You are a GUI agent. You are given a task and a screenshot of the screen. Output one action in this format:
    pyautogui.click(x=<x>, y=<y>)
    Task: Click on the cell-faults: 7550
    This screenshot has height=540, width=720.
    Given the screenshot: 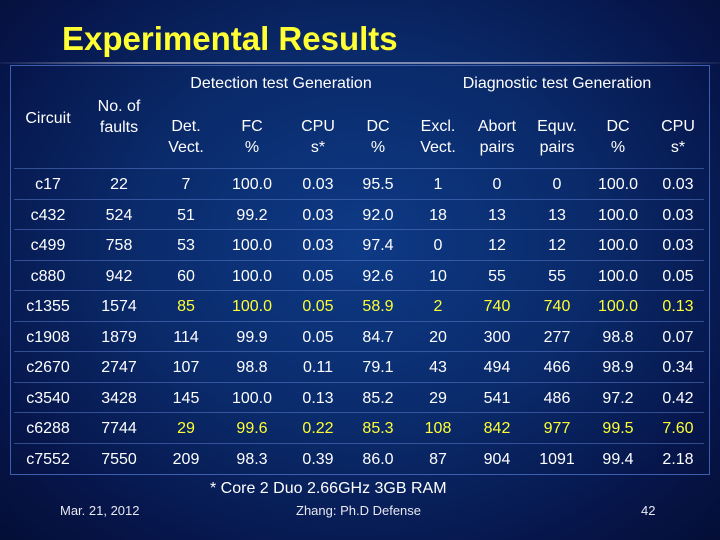 What is the action you would take?
    pyautogui.click(x=119, y=459)
    